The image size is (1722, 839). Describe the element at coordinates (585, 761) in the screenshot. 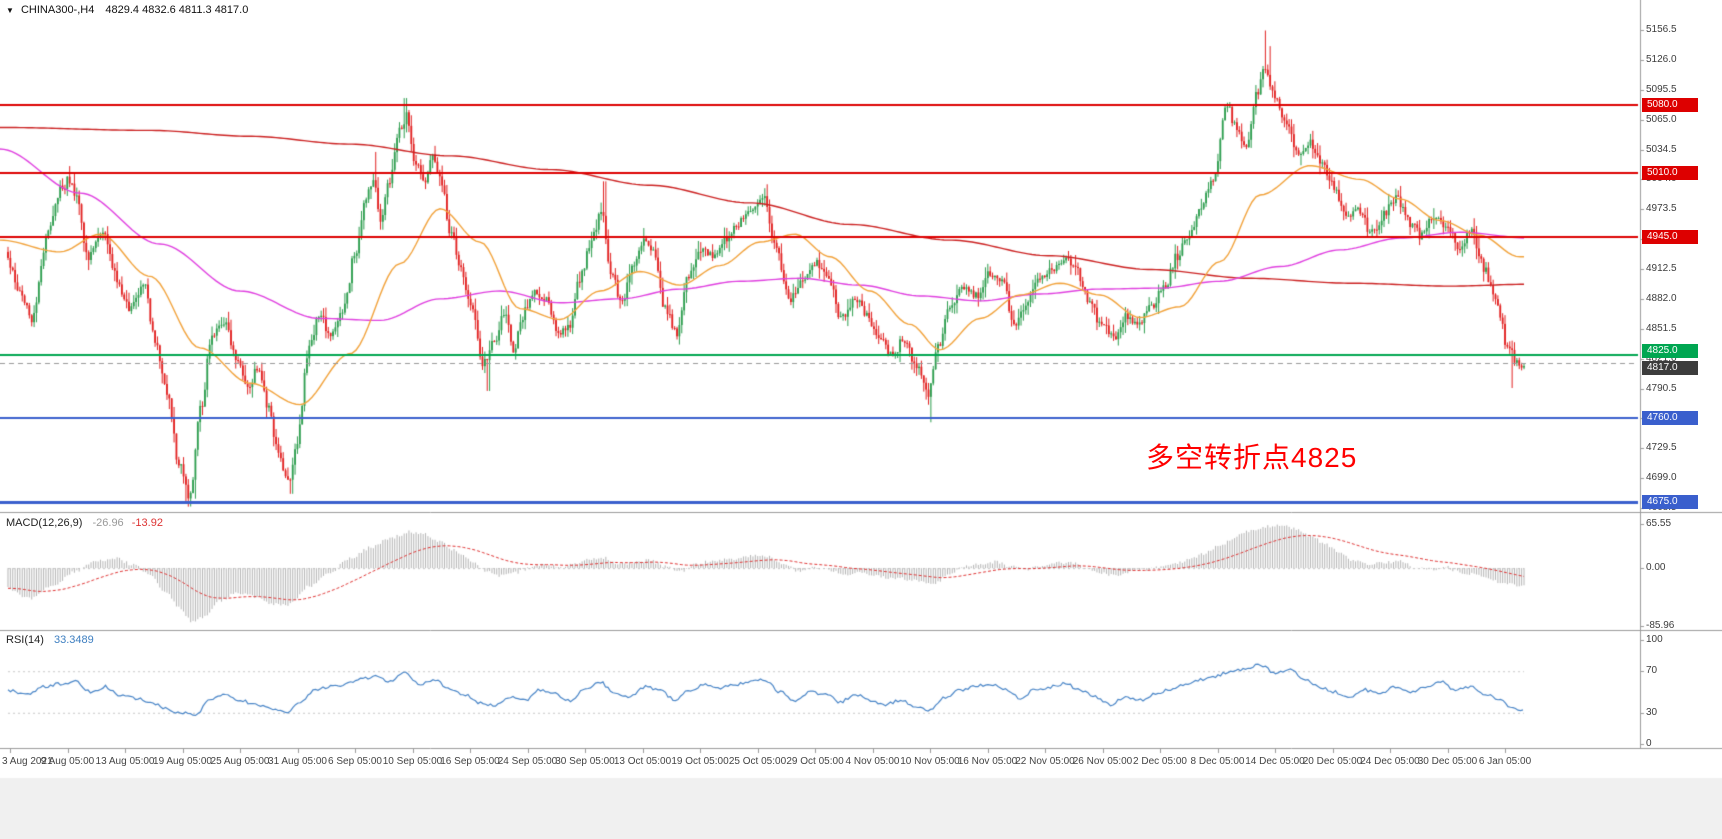

I see `time-axis-label: 30 Sep 05:00` at that location.